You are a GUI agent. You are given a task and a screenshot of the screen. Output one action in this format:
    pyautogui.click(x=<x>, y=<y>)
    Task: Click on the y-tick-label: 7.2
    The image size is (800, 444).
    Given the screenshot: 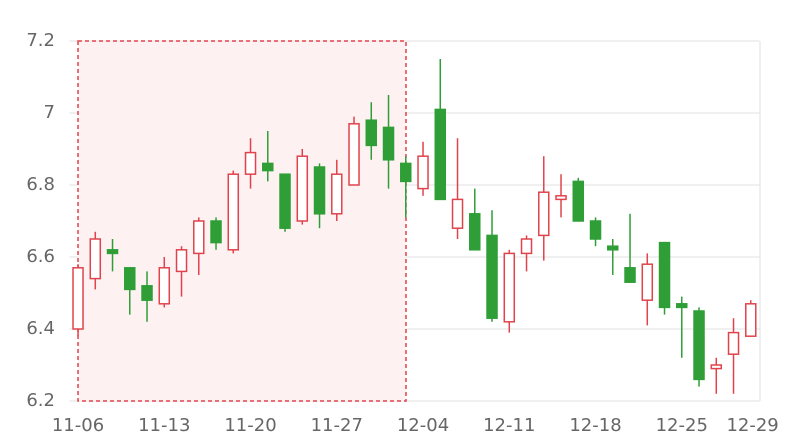 What is the action you would take?
    pyautogui.click(x=40, y=40)
    